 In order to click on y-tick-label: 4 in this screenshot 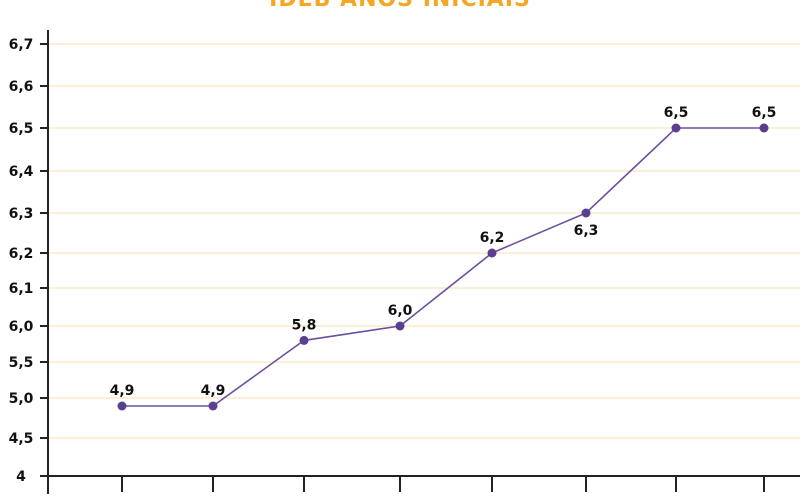, I will do `click(21, 477)`.